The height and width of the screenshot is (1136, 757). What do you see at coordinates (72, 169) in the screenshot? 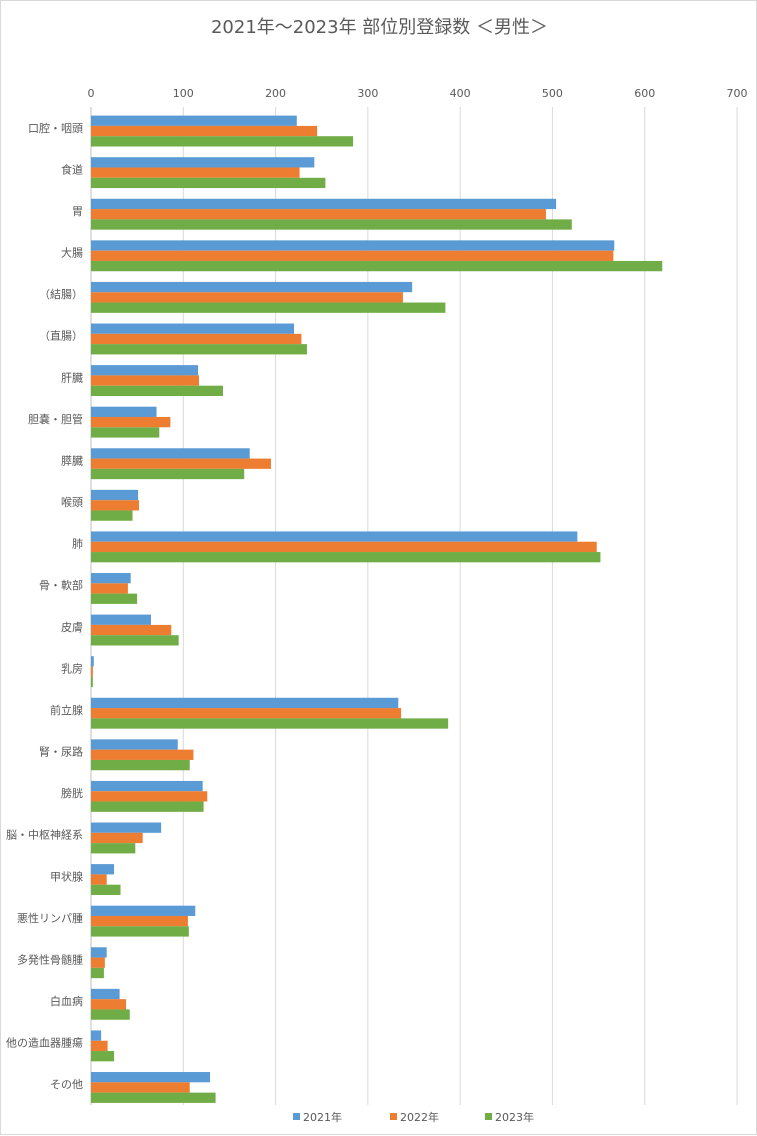
I see `category-label: 食道` at bounding box center [72, 169].